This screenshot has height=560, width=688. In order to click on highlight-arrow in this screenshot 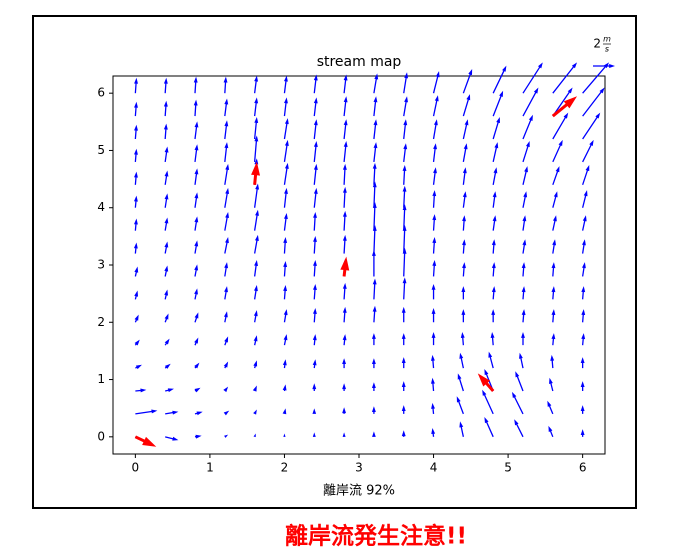, I will do `click(564, 107)`.